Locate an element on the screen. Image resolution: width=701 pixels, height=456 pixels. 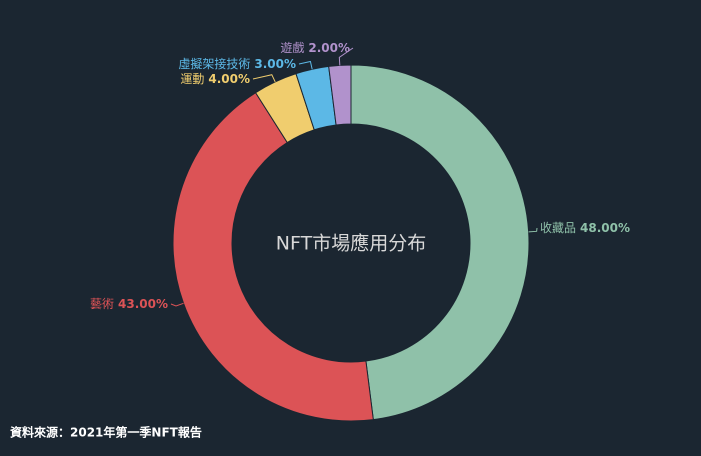
slice-label-name: 收藏品 is located at coordinates (558, 228).